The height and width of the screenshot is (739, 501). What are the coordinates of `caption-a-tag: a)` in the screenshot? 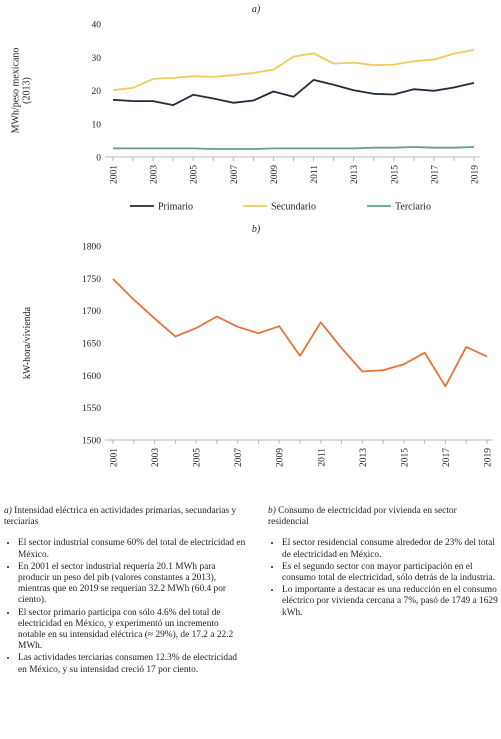 It's located at (8, 511).